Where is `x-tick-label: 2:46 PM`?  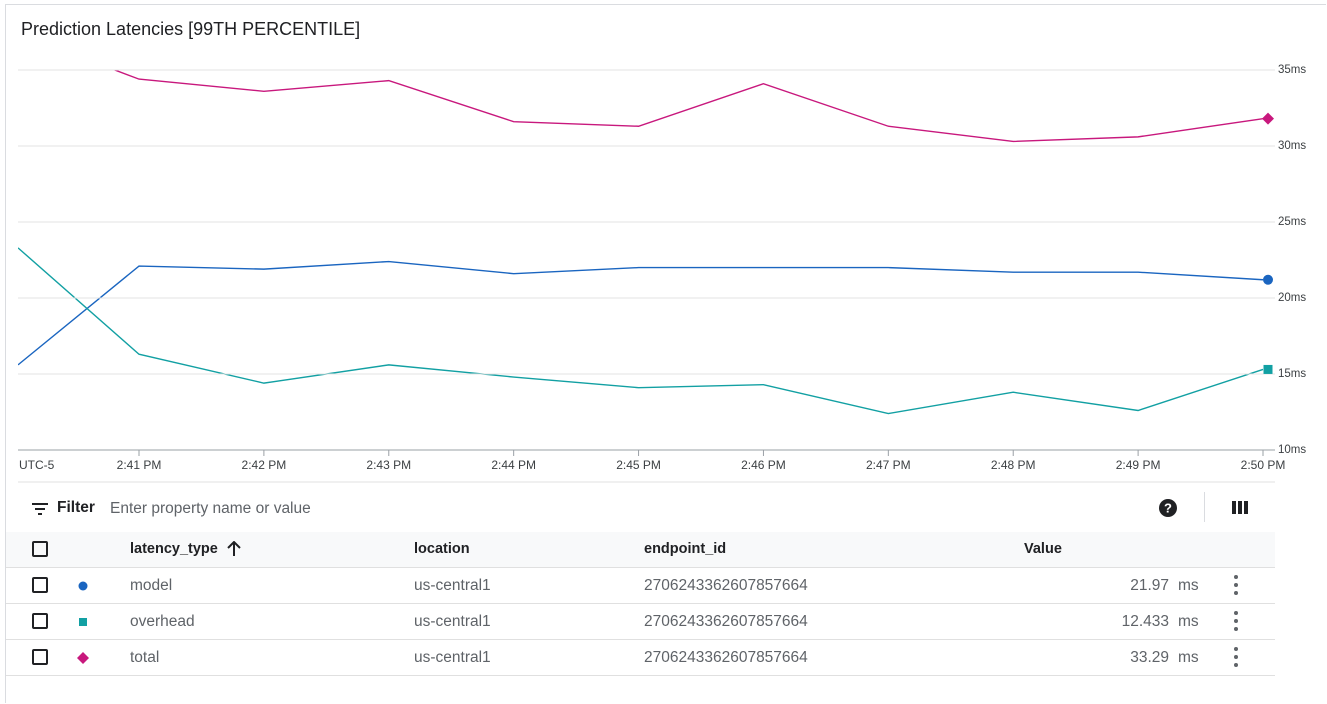 x-tick-label: 2:46 PM is located at coordinates (763, 465).